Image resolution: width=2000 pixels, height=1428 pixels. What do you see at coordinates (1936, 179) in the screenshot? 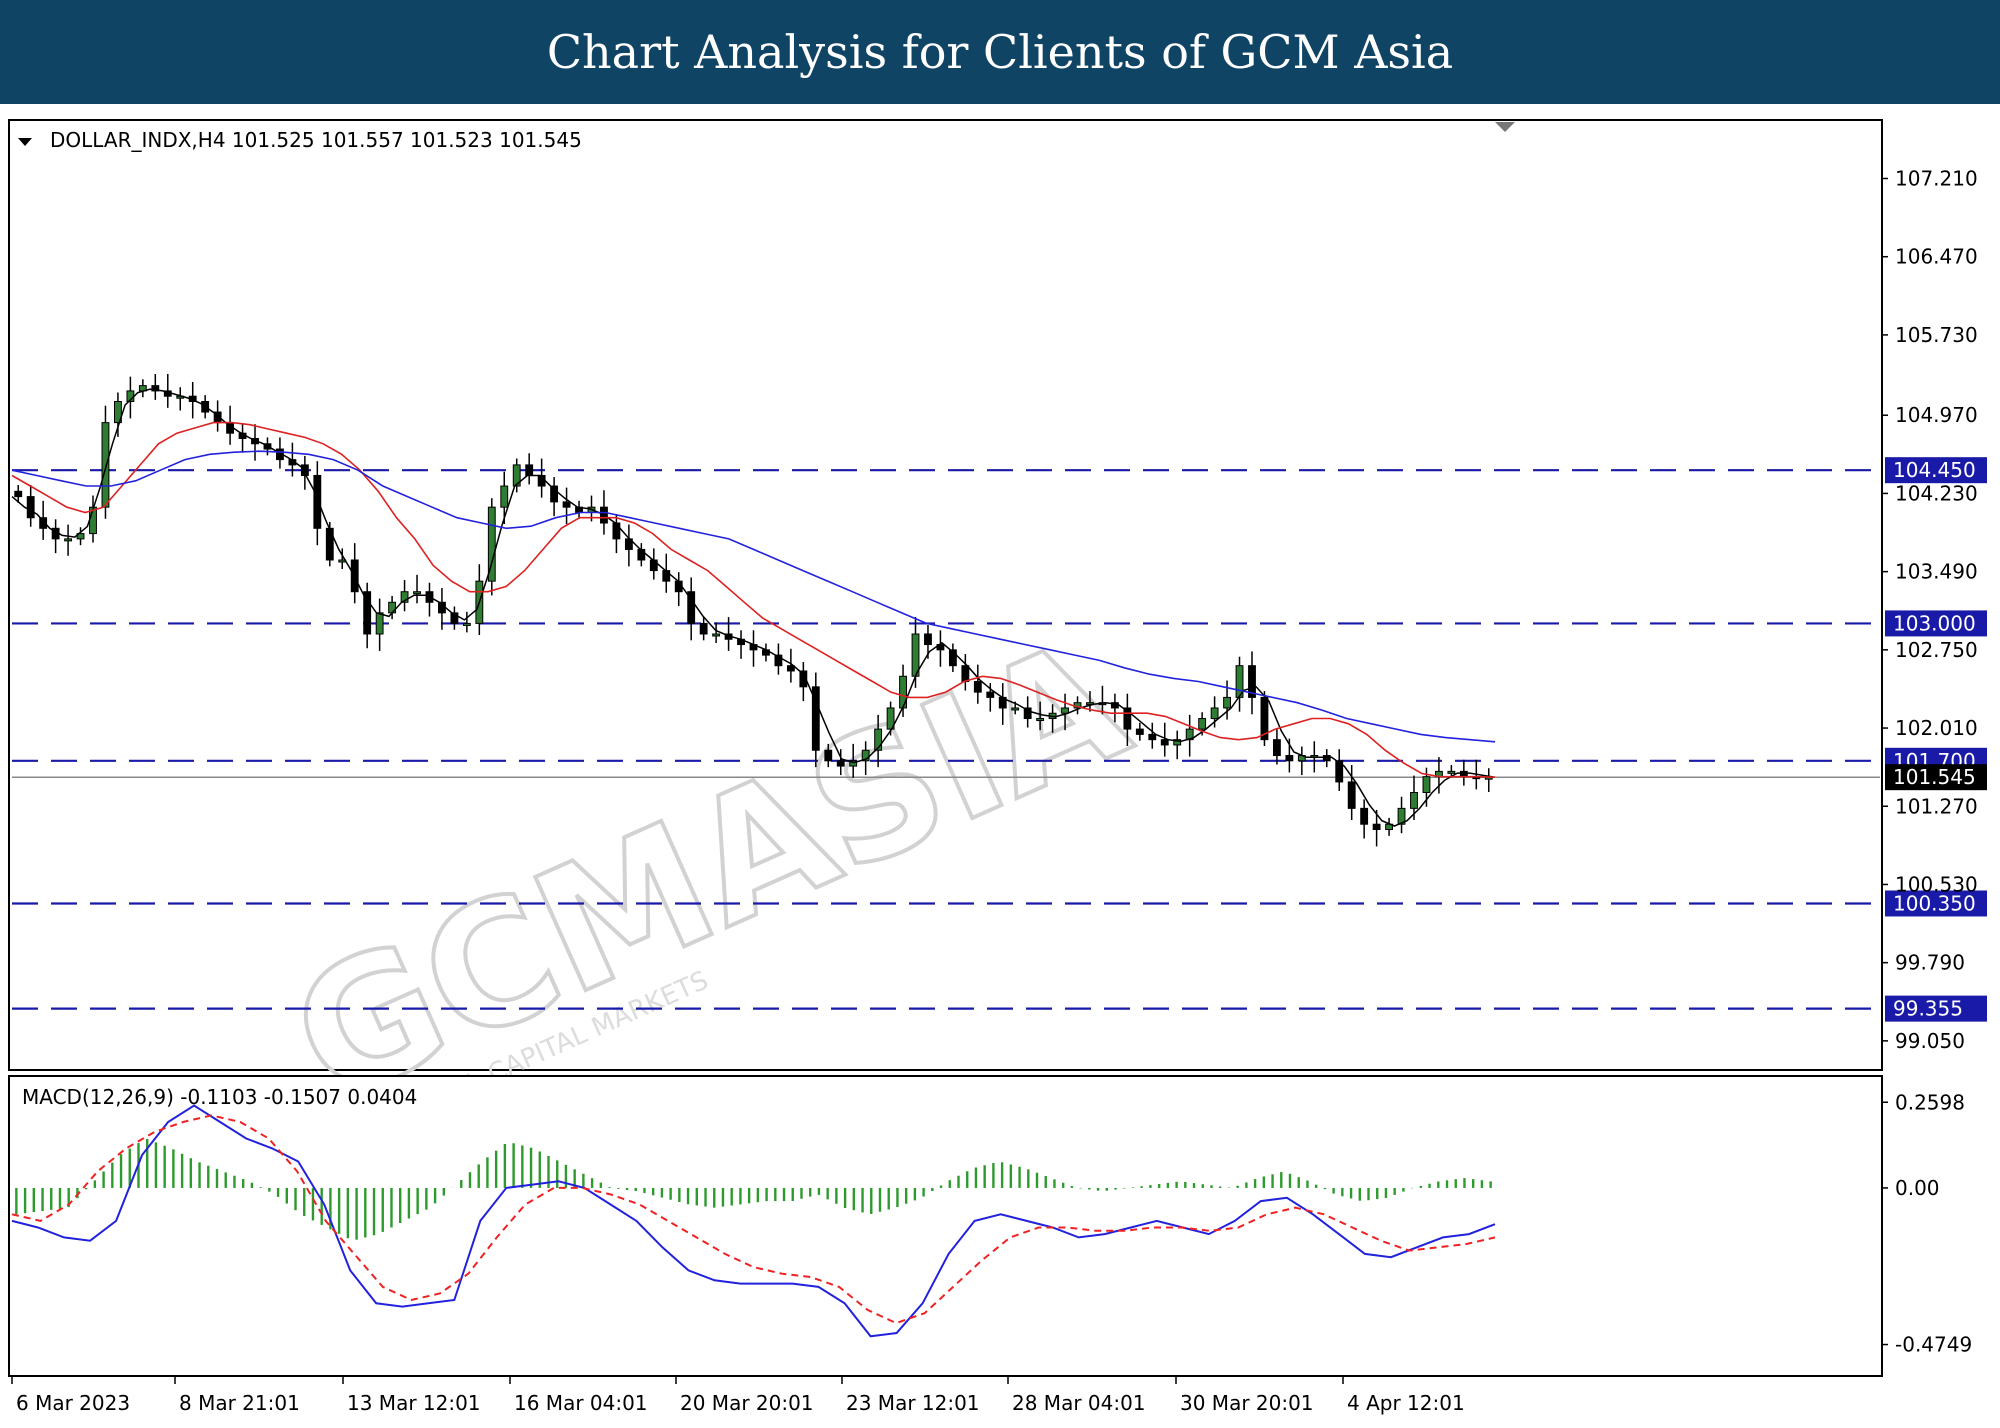
I see `price-tick-label: 107.210` at bounding box center [1936, 179].